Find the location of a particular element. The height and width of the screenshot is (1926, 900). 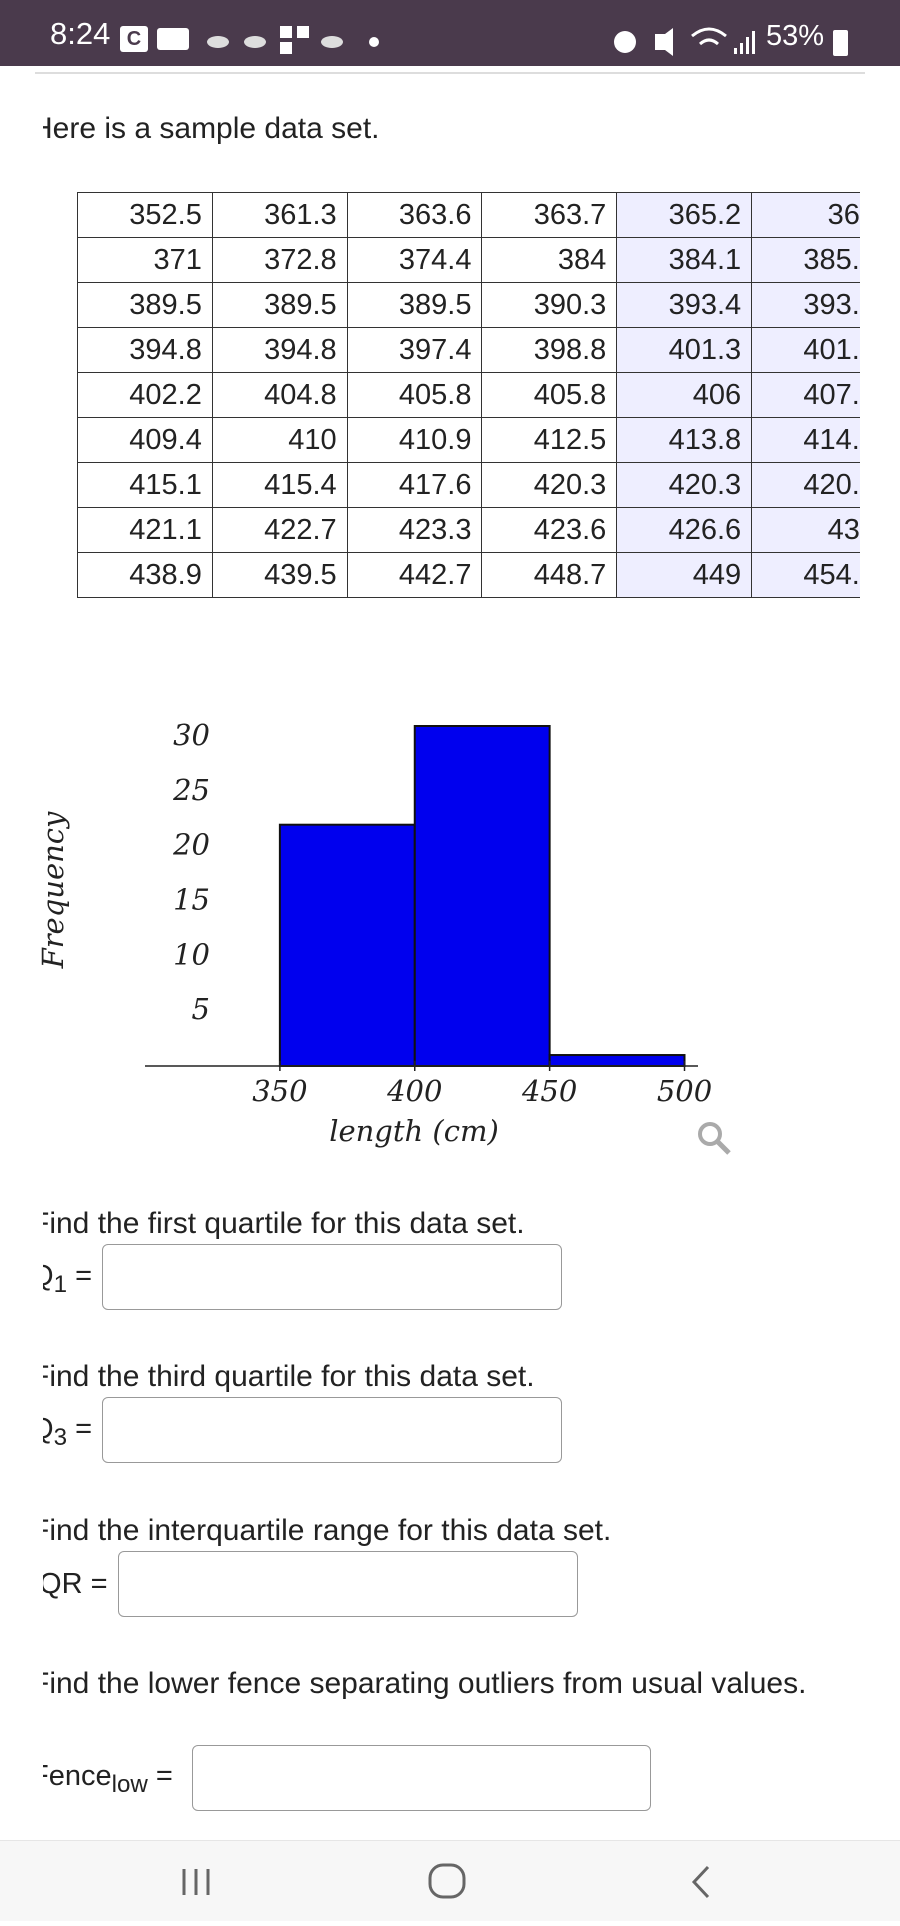

table-cell: 448.7 is located at coordinates (549, 575).